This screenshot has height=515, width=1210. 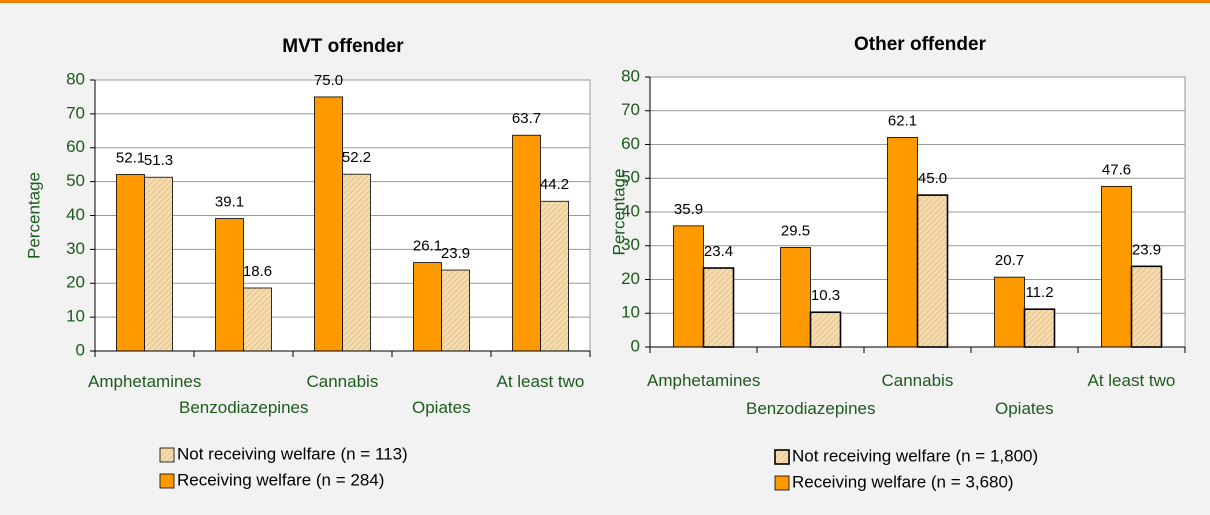 I want to click on data-label: 63.7, so click(x=526, y=118).